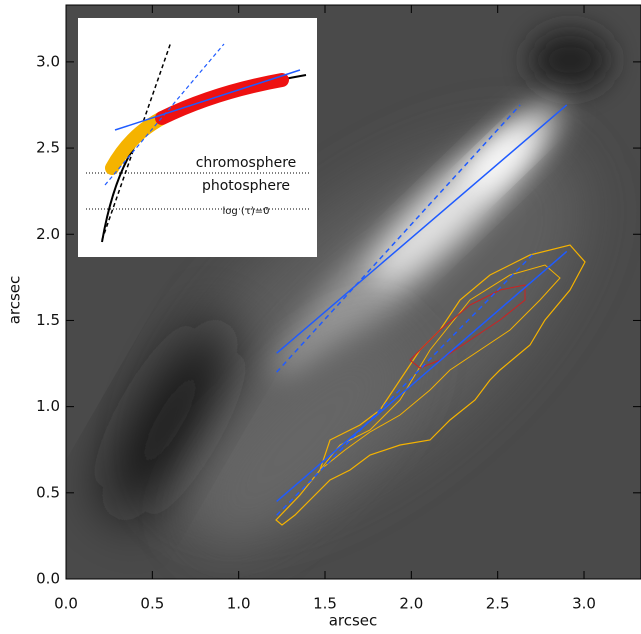 Image resolution: width=641 pixels, height=634 pixels. I want to click on inset: chromosphere photosphere log (τ)=0, so click(197, 137).